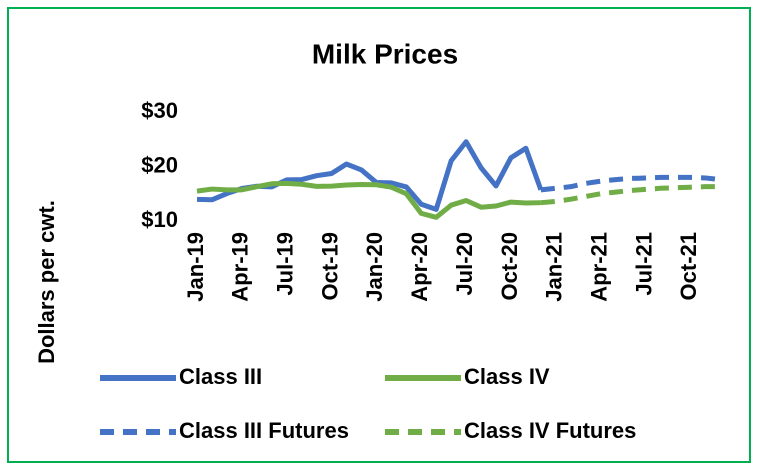  I want to click on x-tick-label: Oct-21, so click(688, 266).